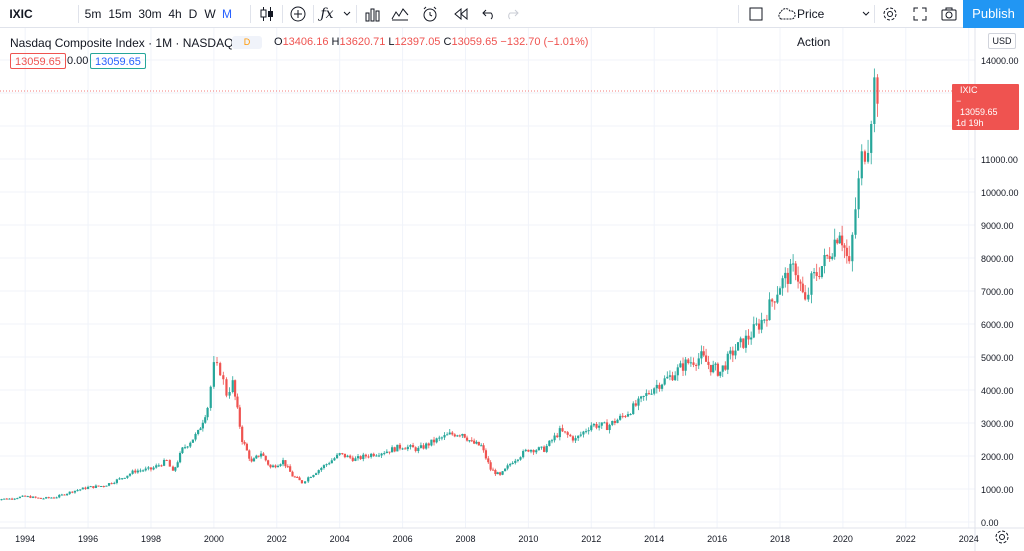 The height and width of the screenshot is (551, 1024). I want to click on undo-icon, so click(489, 14).